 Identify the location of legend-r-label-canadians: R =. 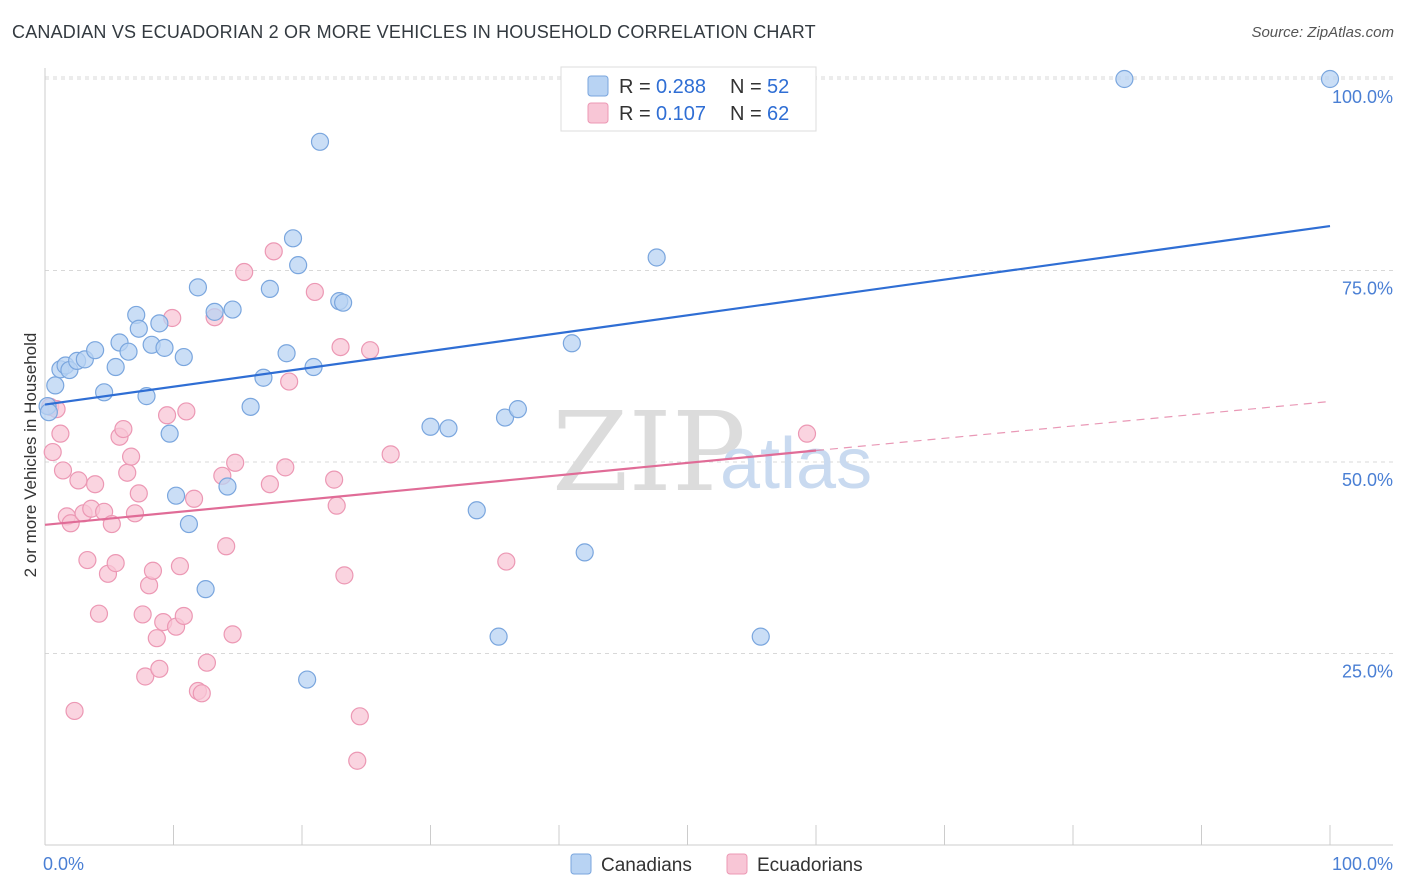
(635, 87).